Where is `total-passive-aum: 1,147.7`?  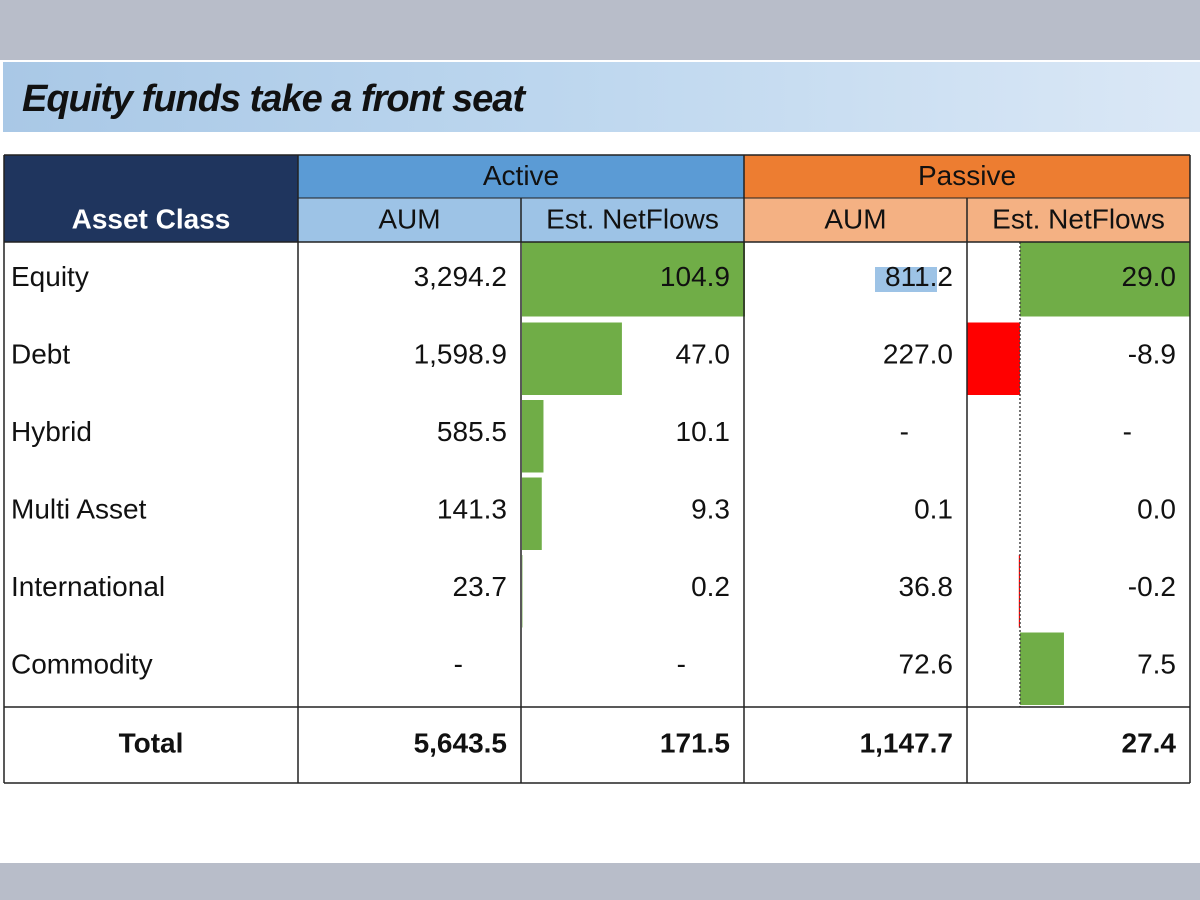 total-passive-aum: 1,147.7 is located at coordinates (906, 742).